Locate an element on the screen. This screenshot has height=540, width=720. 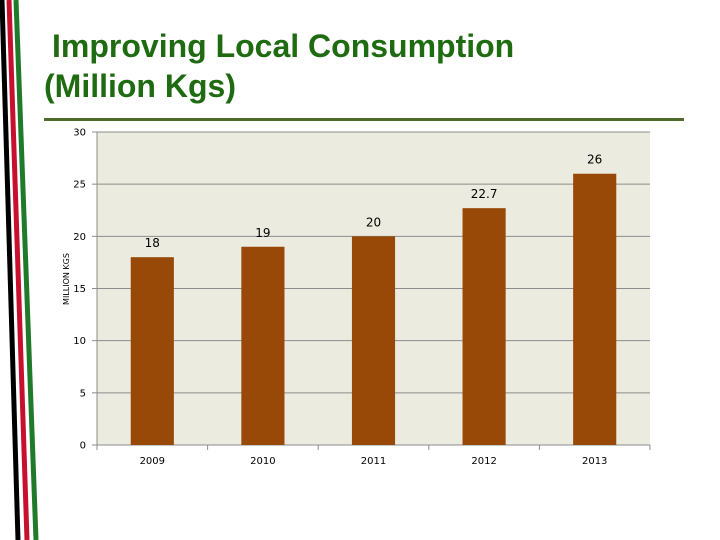
stripe-green is located at coordinates (26, 270).